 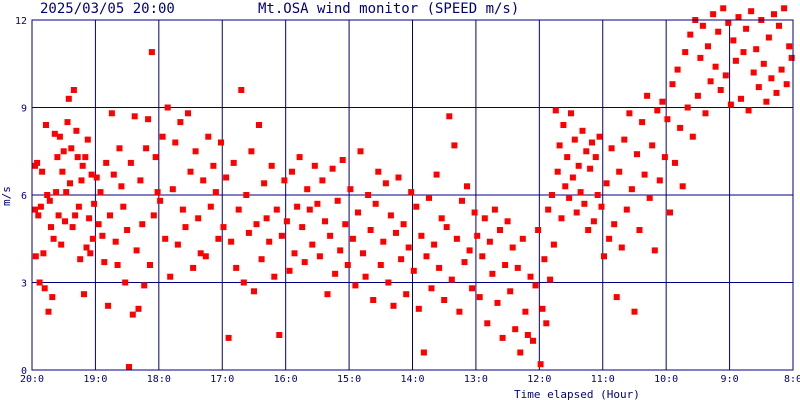 What do you see at coordinates (21, 196) in the screenshot?
I see `y-axis-tick-labels: 0 3 6 9 12` at bounding box center [21, 196].